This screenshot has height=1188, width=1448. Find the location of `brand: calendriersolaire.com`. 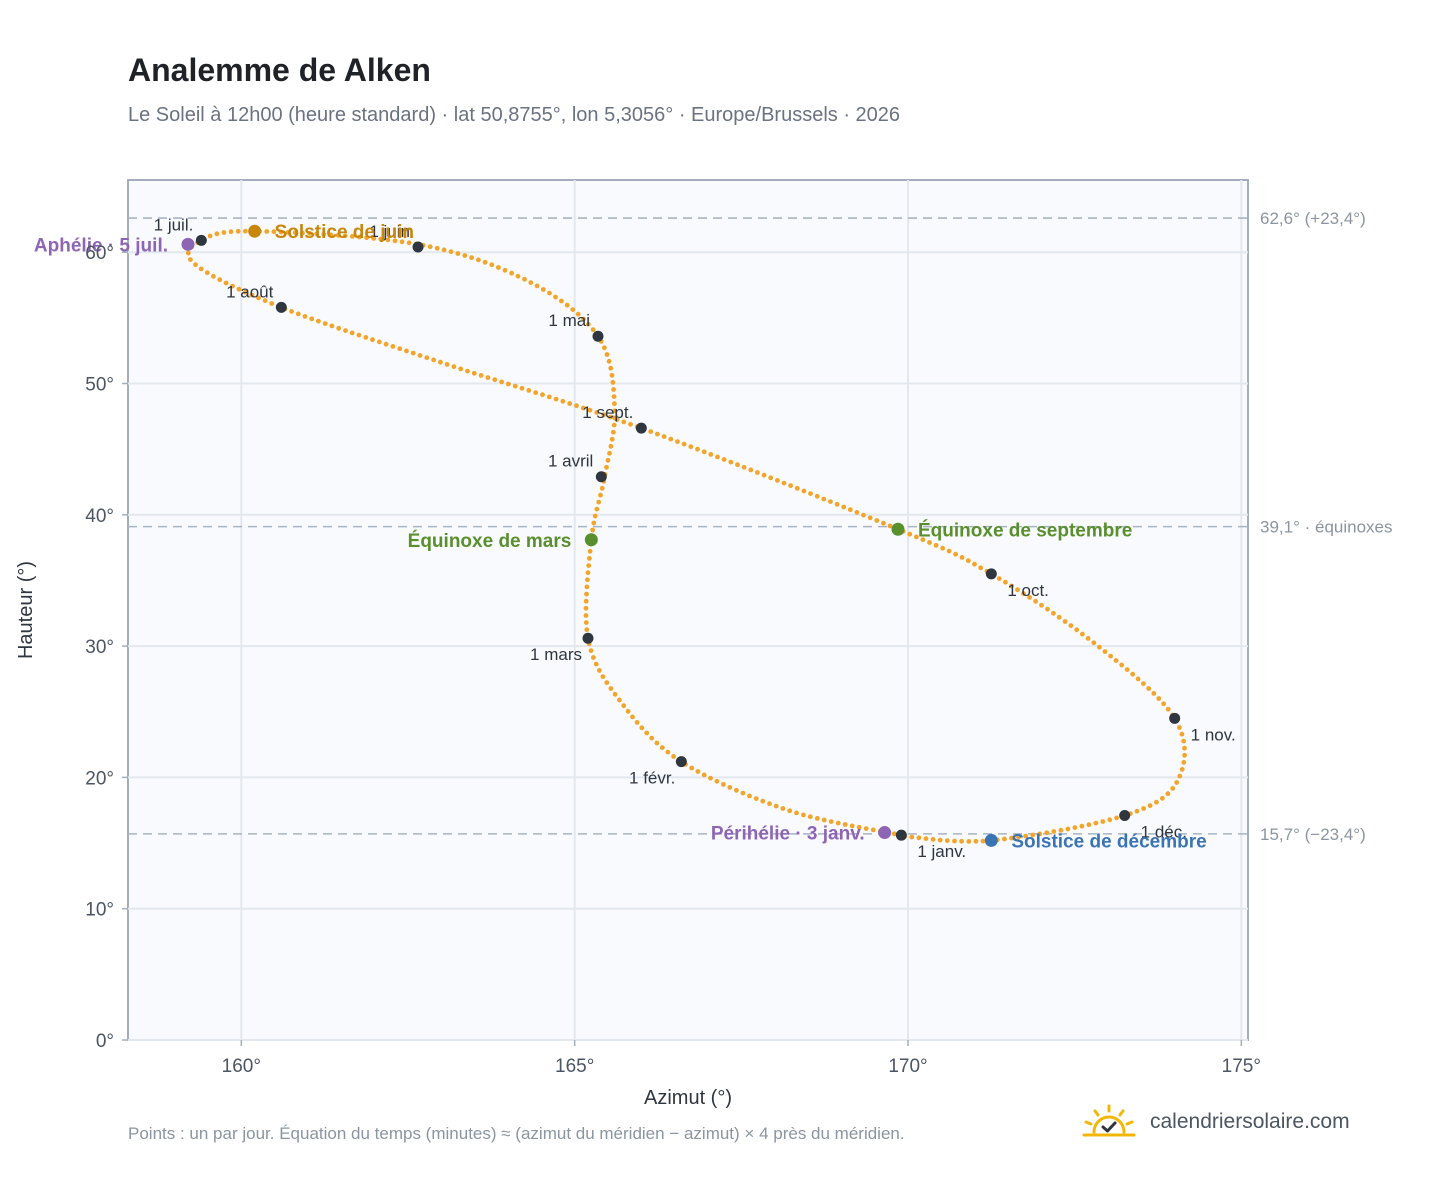

brand: calendriersolaire.com is located at coordinates (1216, 1122).